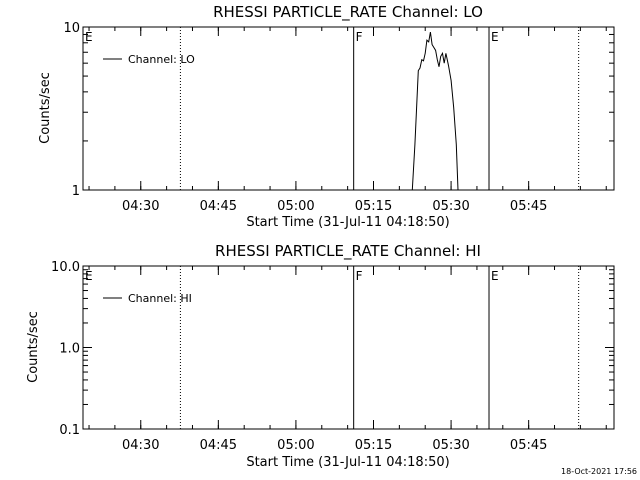  What do you see at coordinates (435, 111) in the screenshot?
I see `series-line` at bounding box center [435, 111].